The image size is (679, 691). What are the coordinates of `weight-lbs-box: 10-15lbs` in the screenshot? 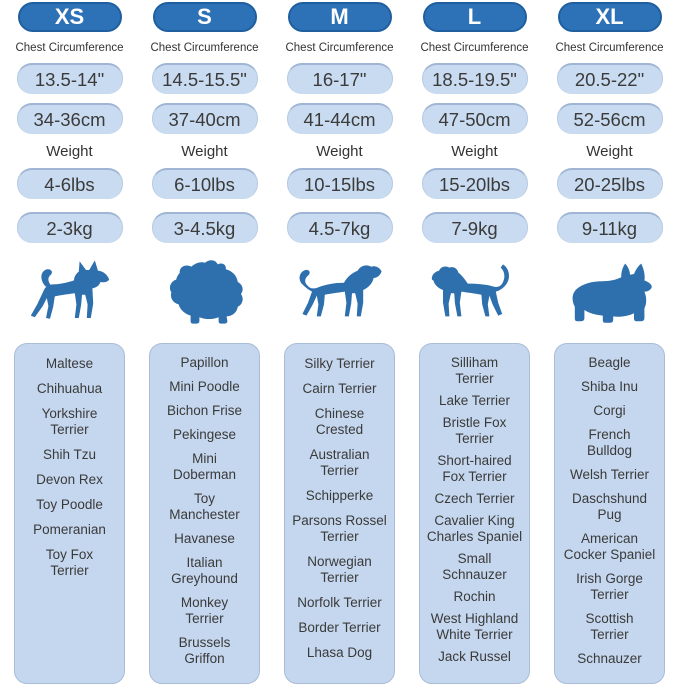 It's located at (339, 183).